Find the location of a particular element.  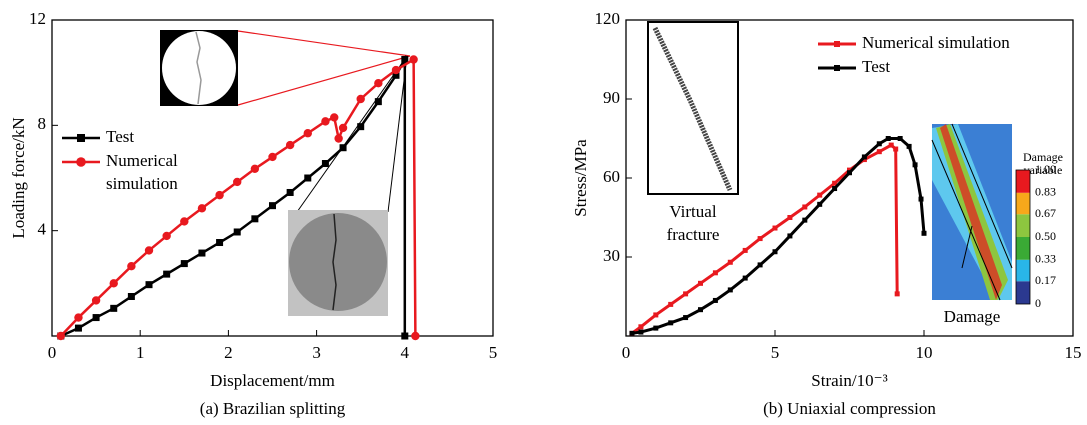

annotation: Damage is located at coordinates (972, 316).